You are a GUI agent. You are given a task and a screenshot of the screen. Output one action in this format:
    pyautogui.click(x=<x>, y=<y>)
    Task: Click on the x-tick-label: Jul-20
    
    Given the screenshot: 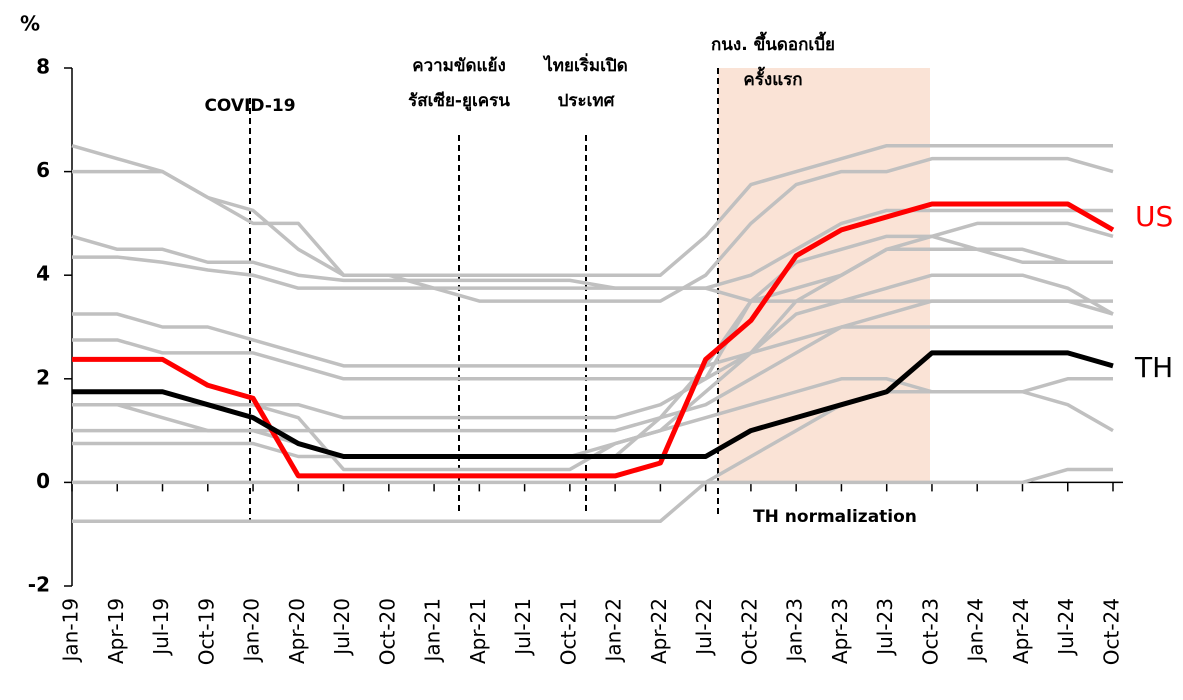 What is the action you would take?
    pyautogui.click(x=342, y=627)
    